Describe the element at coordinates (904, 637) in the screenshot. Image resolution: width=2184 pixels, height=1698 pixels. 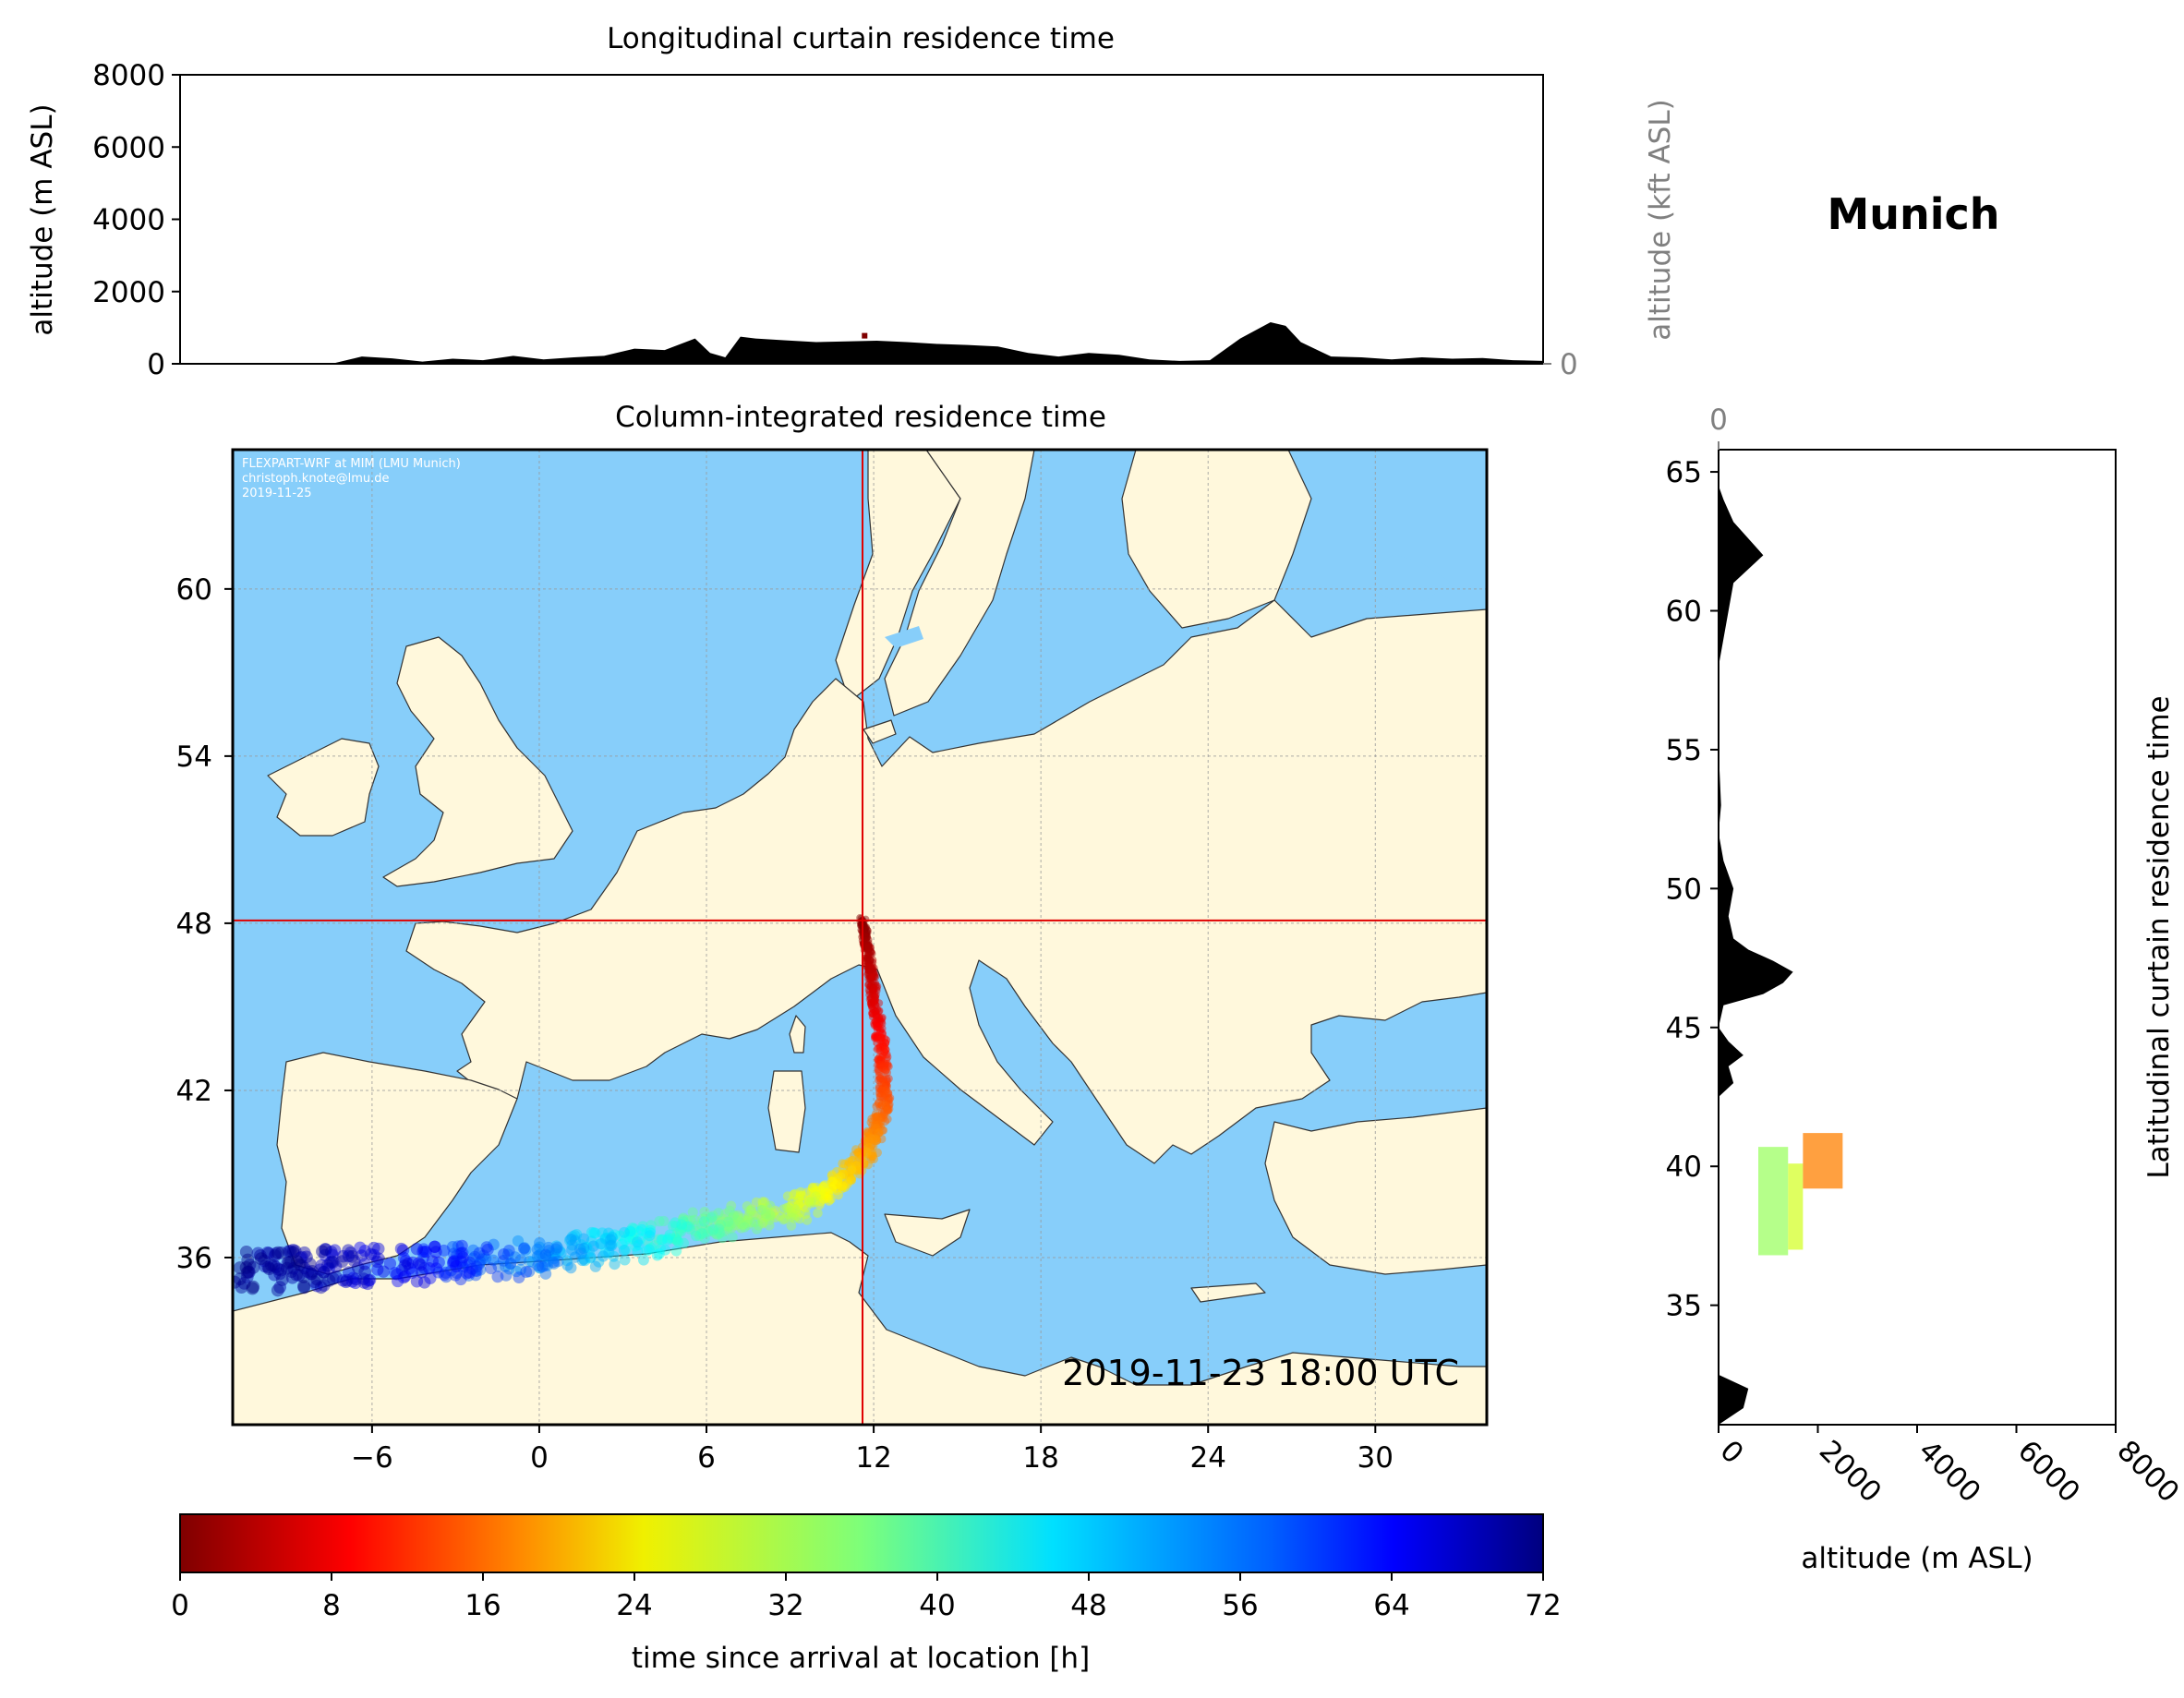
I see `lake-vanern` at that location.